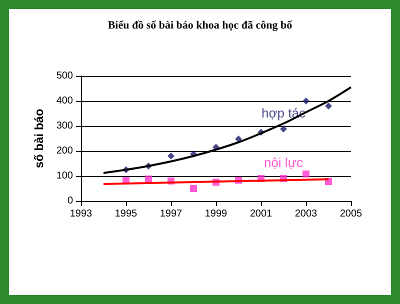  What do you see at coordinates (81, 214) in the screenshot?
I see `x-tick-label: 1993` at bounding box center [81, 214].